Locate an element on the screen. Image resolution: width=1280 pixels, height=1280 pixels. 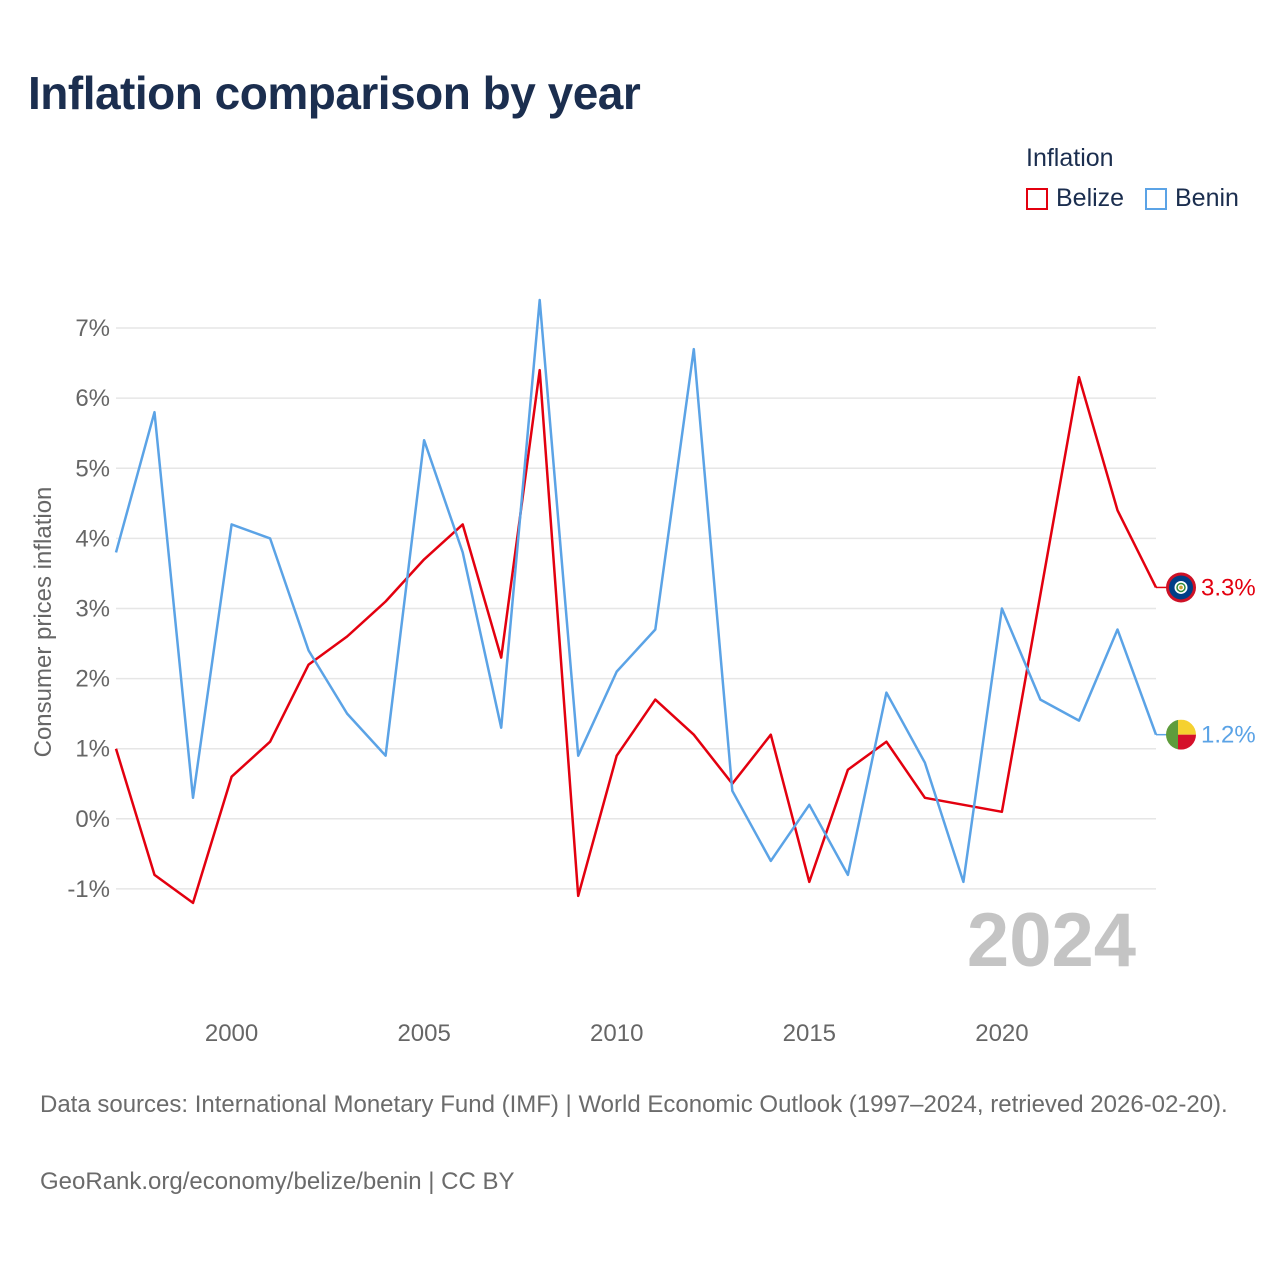
y-axis-ticks: -1% 0% 1% 2% 3% 4% 5% 6% 7% is located at coordinates (88, 609).